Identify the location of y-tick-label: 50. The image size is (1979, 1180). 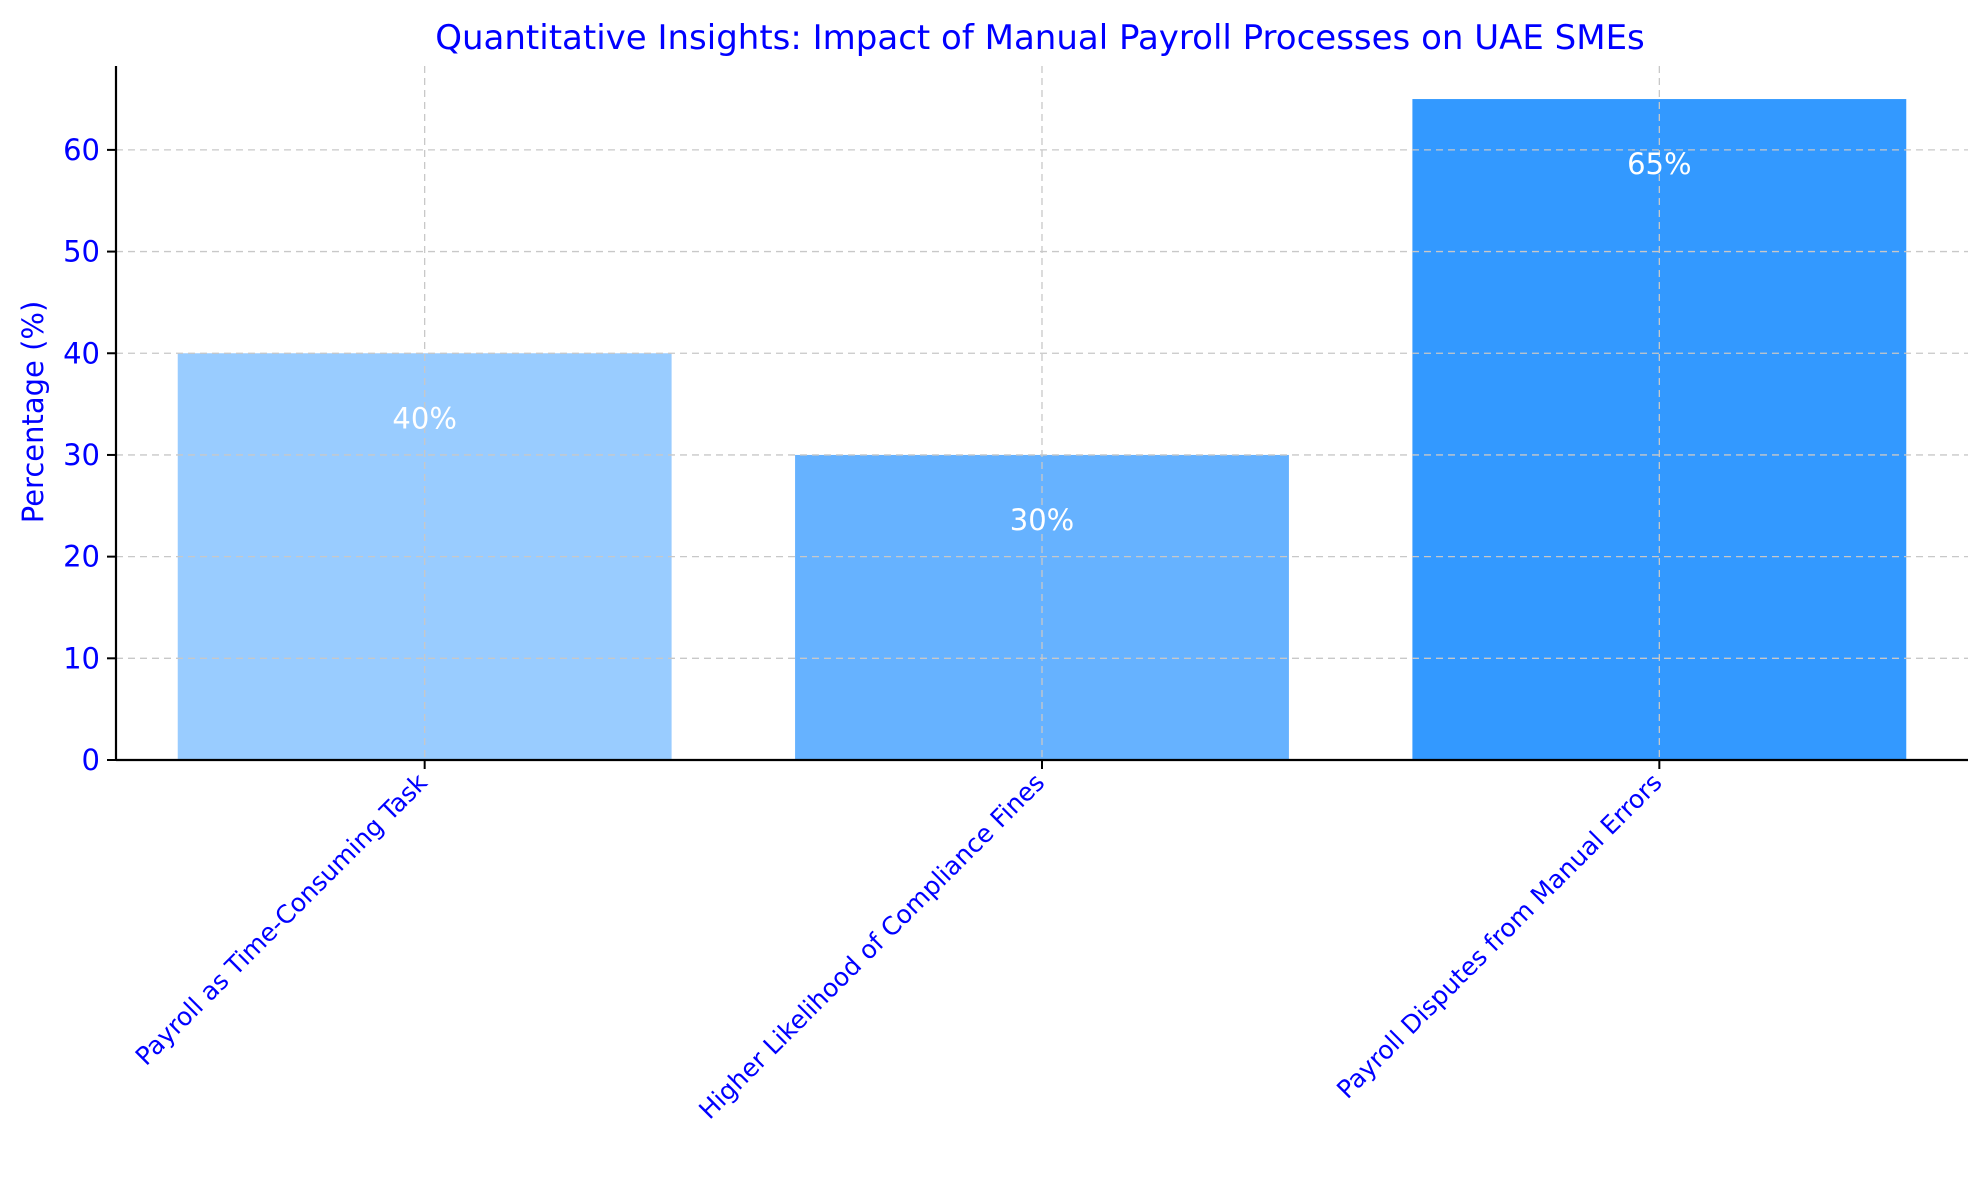
(81, 252).